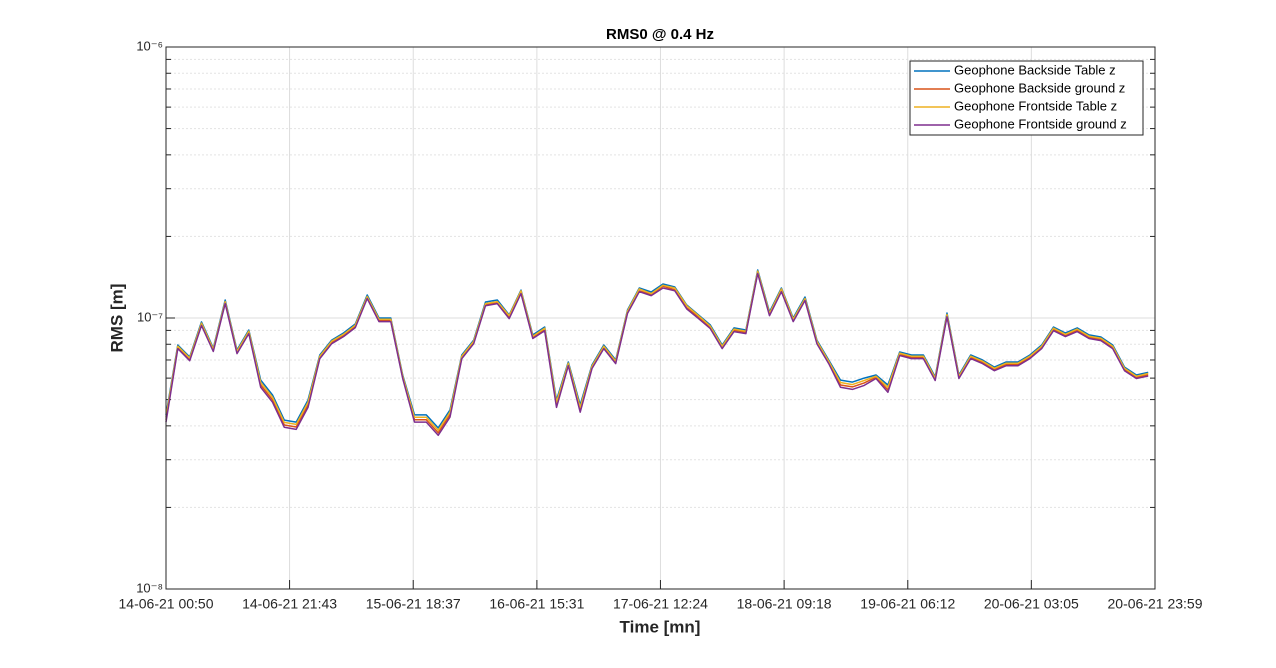  I want to click on y-tick-label: 10⁻⁷, so click(150, 316).